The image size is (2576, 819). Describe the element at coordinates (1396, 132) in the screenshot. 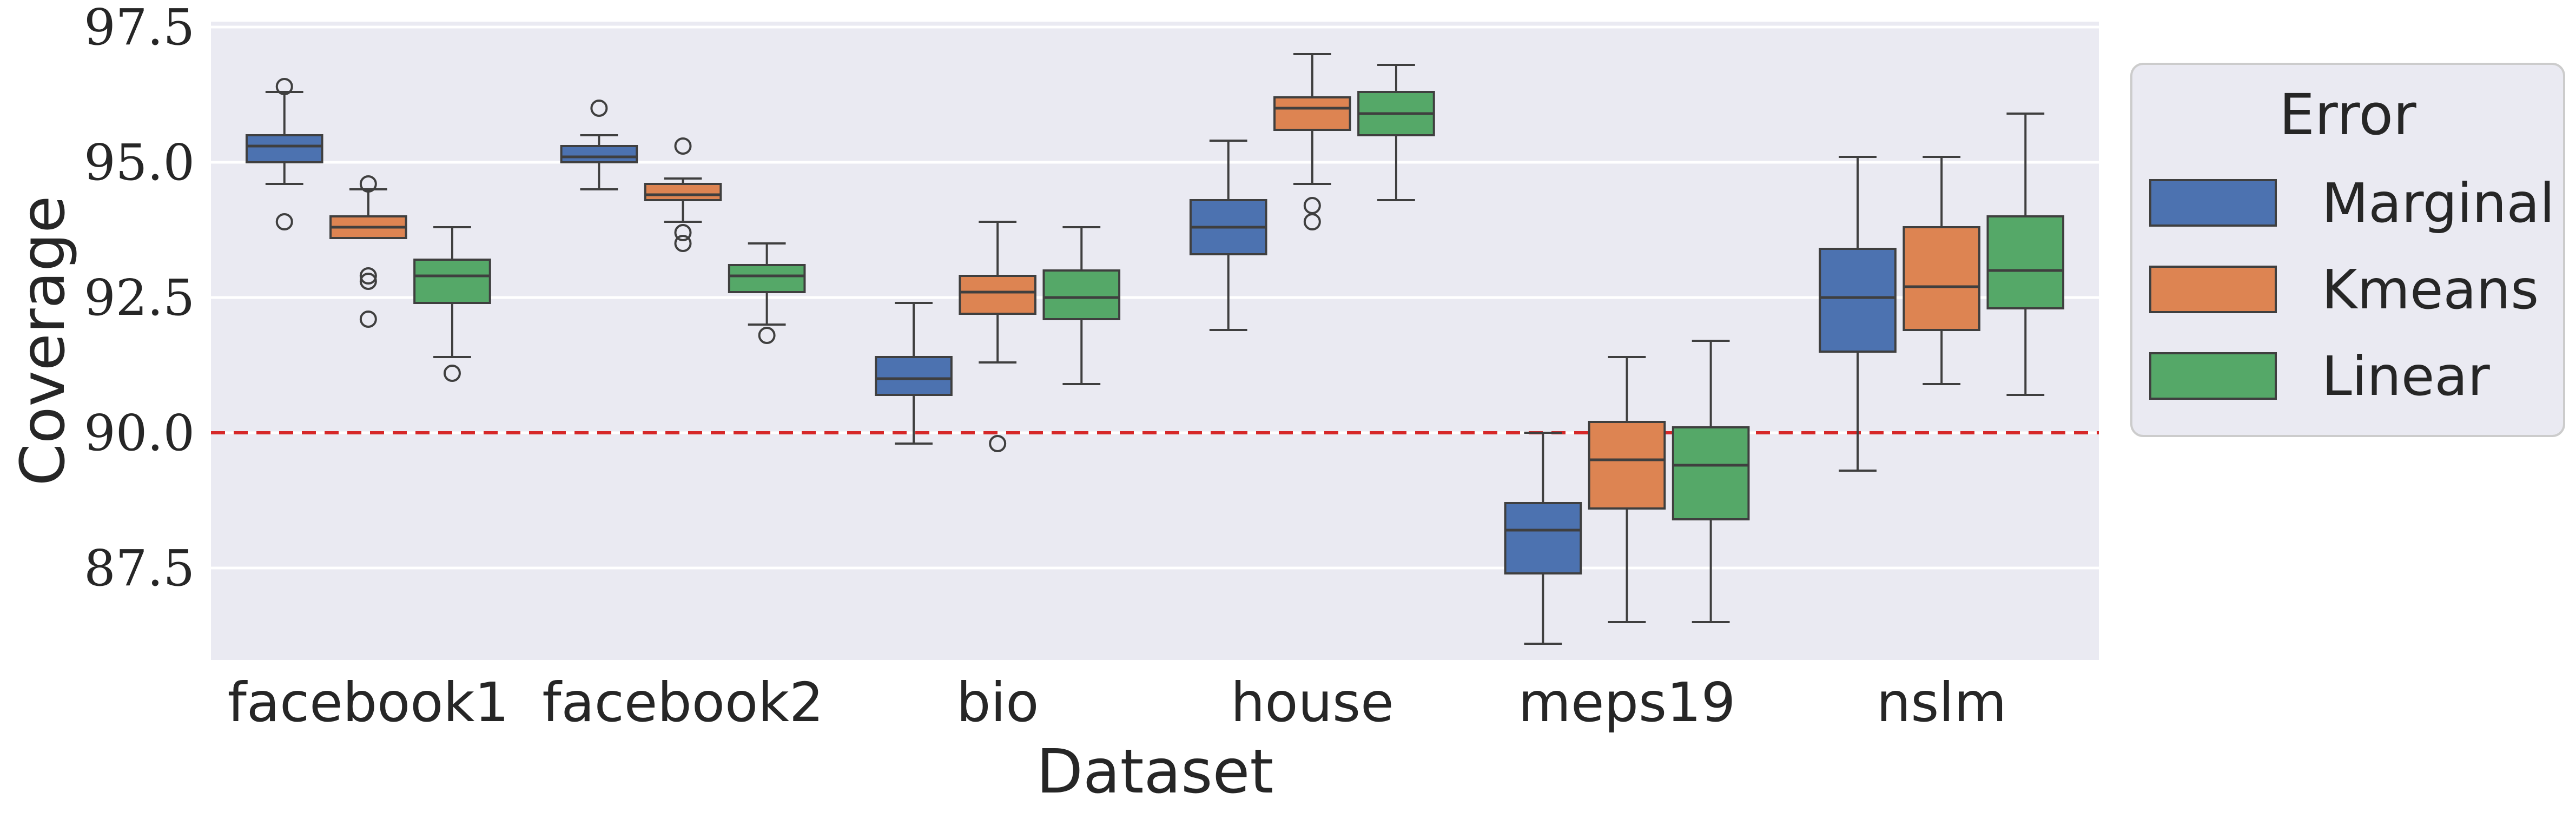

I see `box-linear-house` at that location.